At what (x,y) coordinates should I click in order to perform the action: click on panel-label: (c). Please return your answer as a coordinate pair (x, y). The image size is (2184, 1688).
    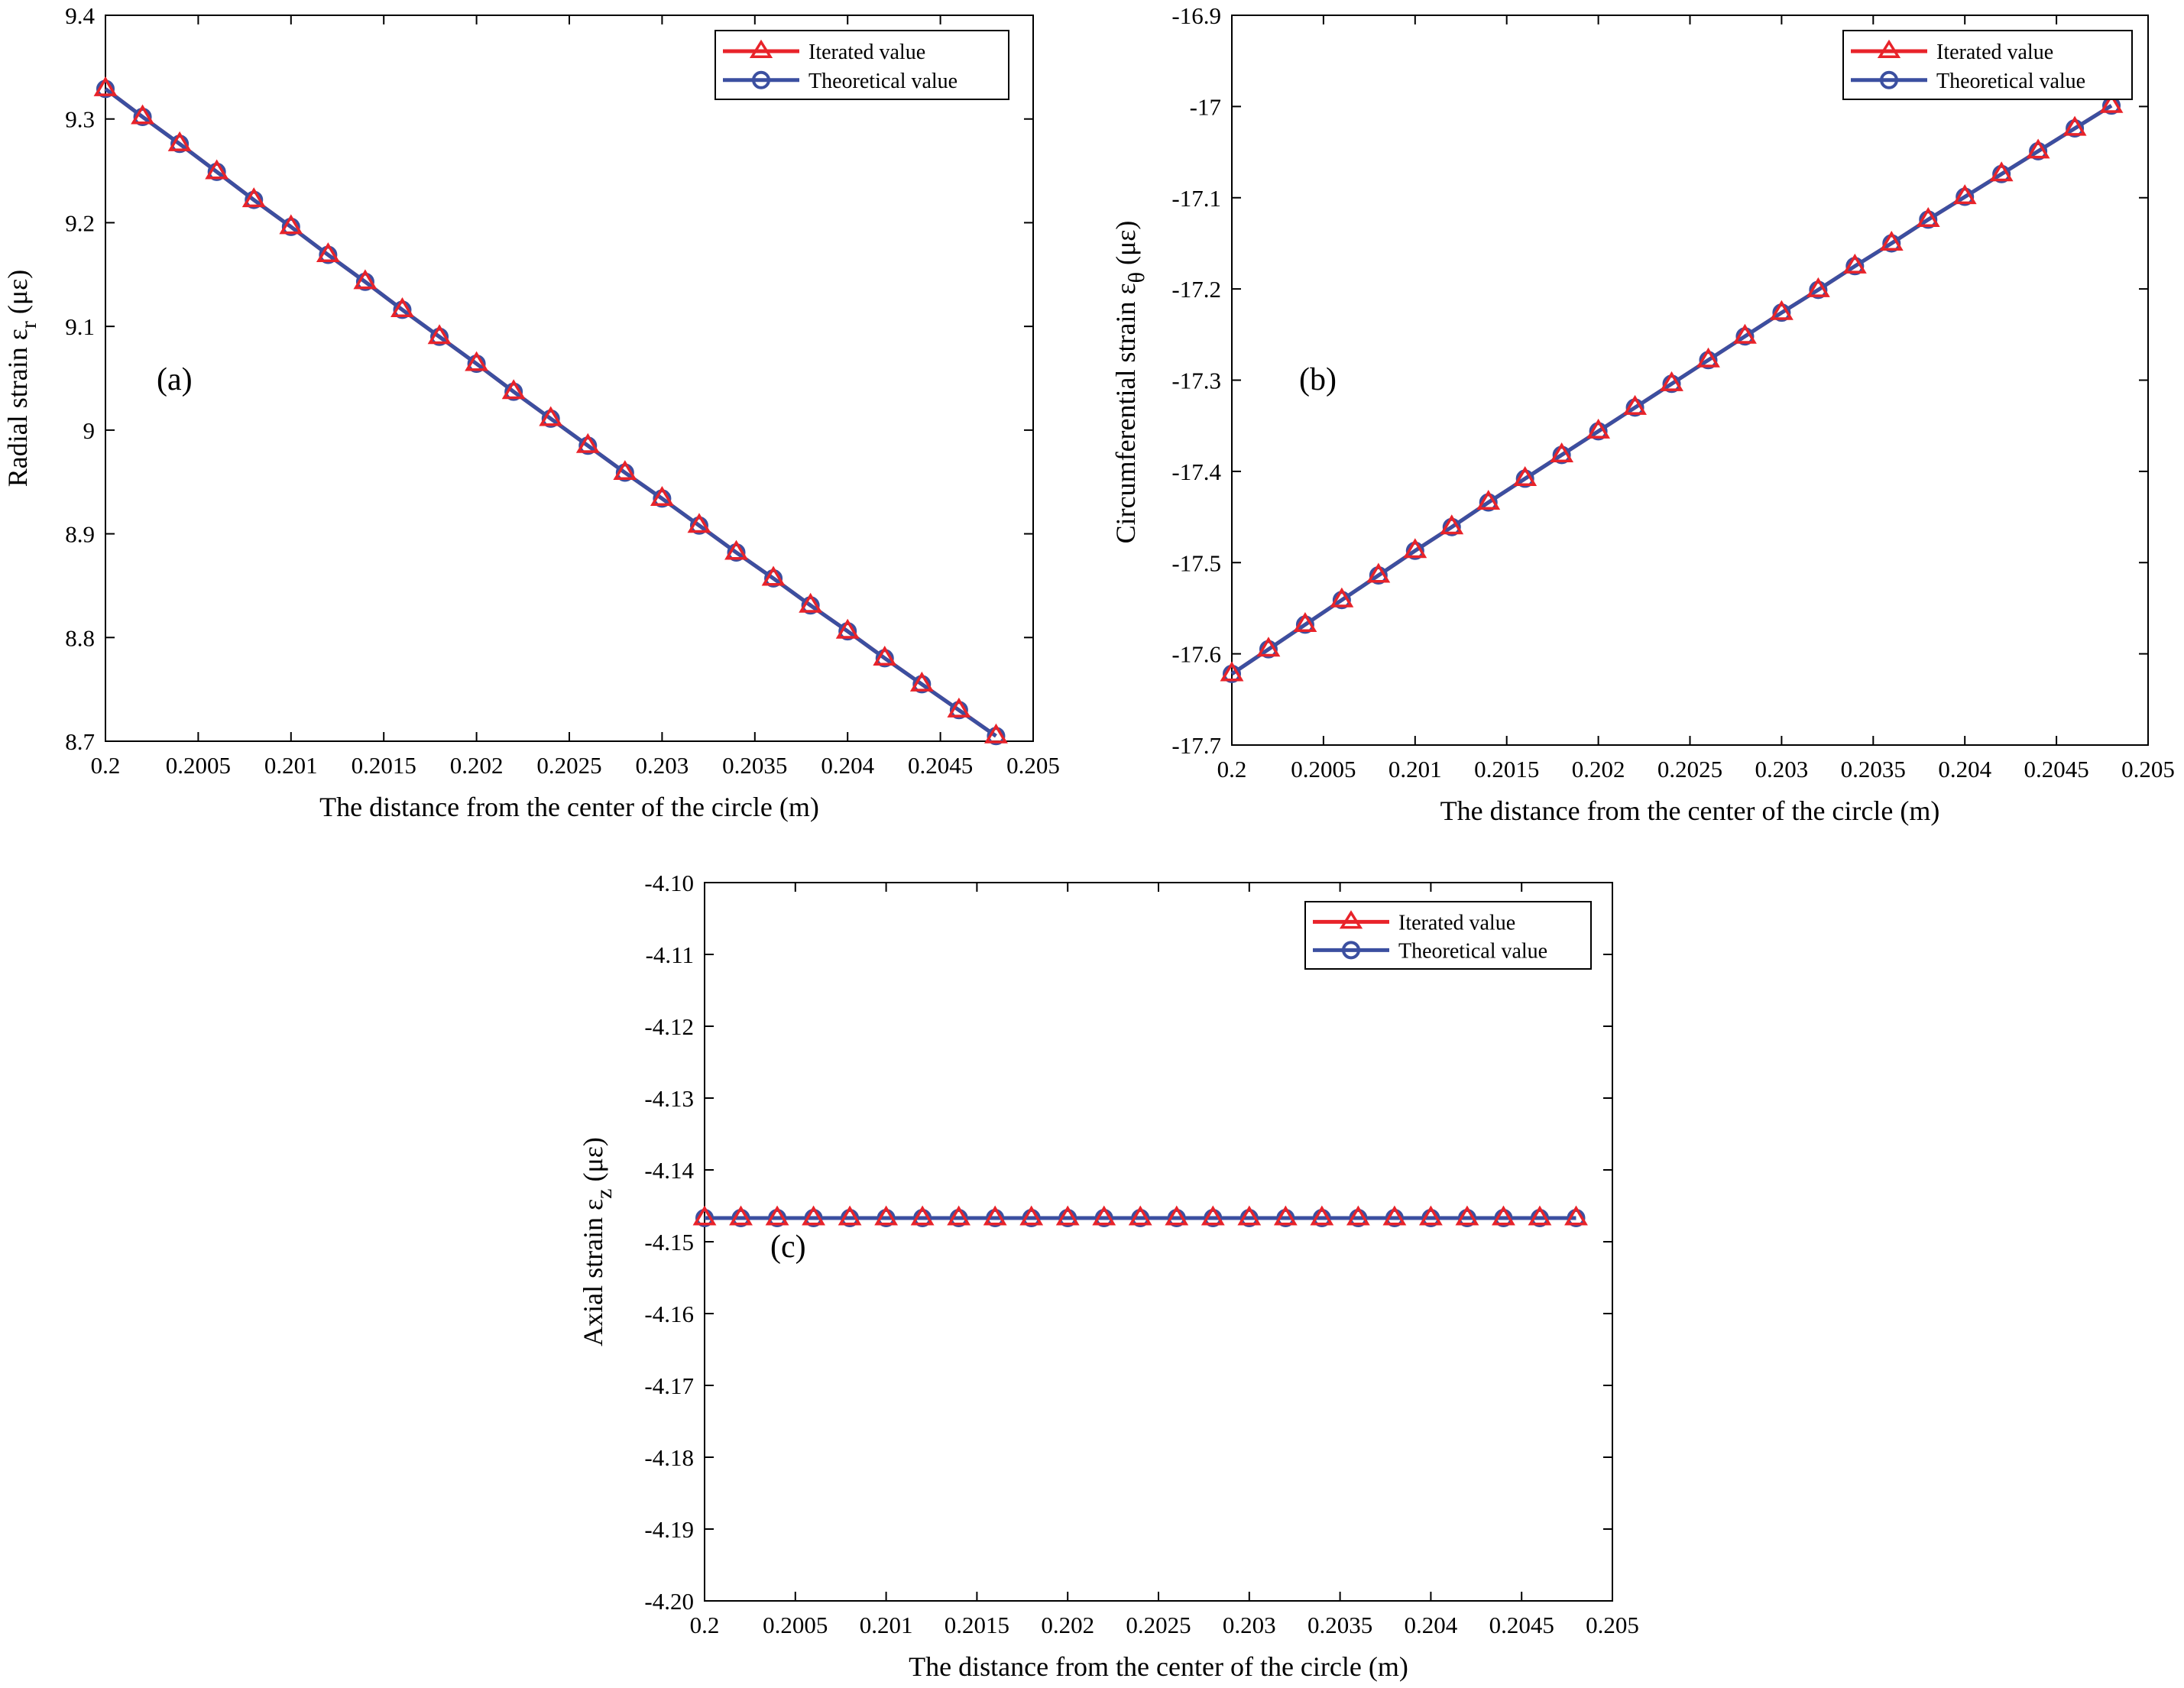
    Looking at the image, I should click on (788, 1247).